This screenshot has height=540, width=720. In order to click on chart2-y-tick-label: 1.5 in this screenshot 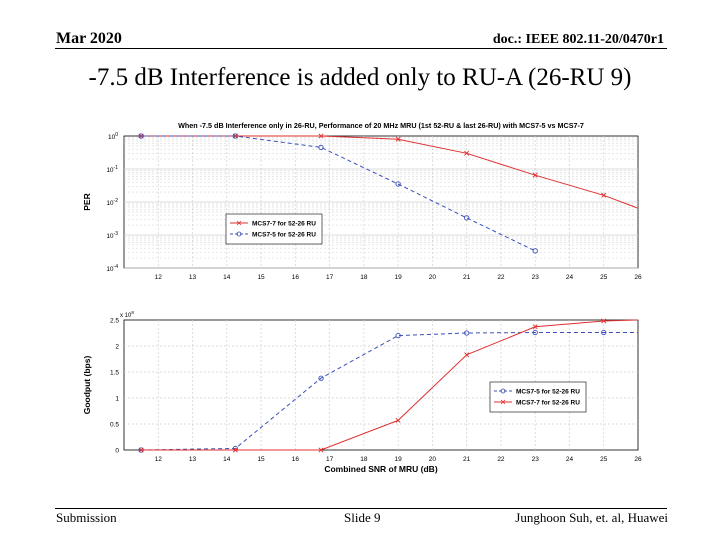, I will do `click(114, 373)`.